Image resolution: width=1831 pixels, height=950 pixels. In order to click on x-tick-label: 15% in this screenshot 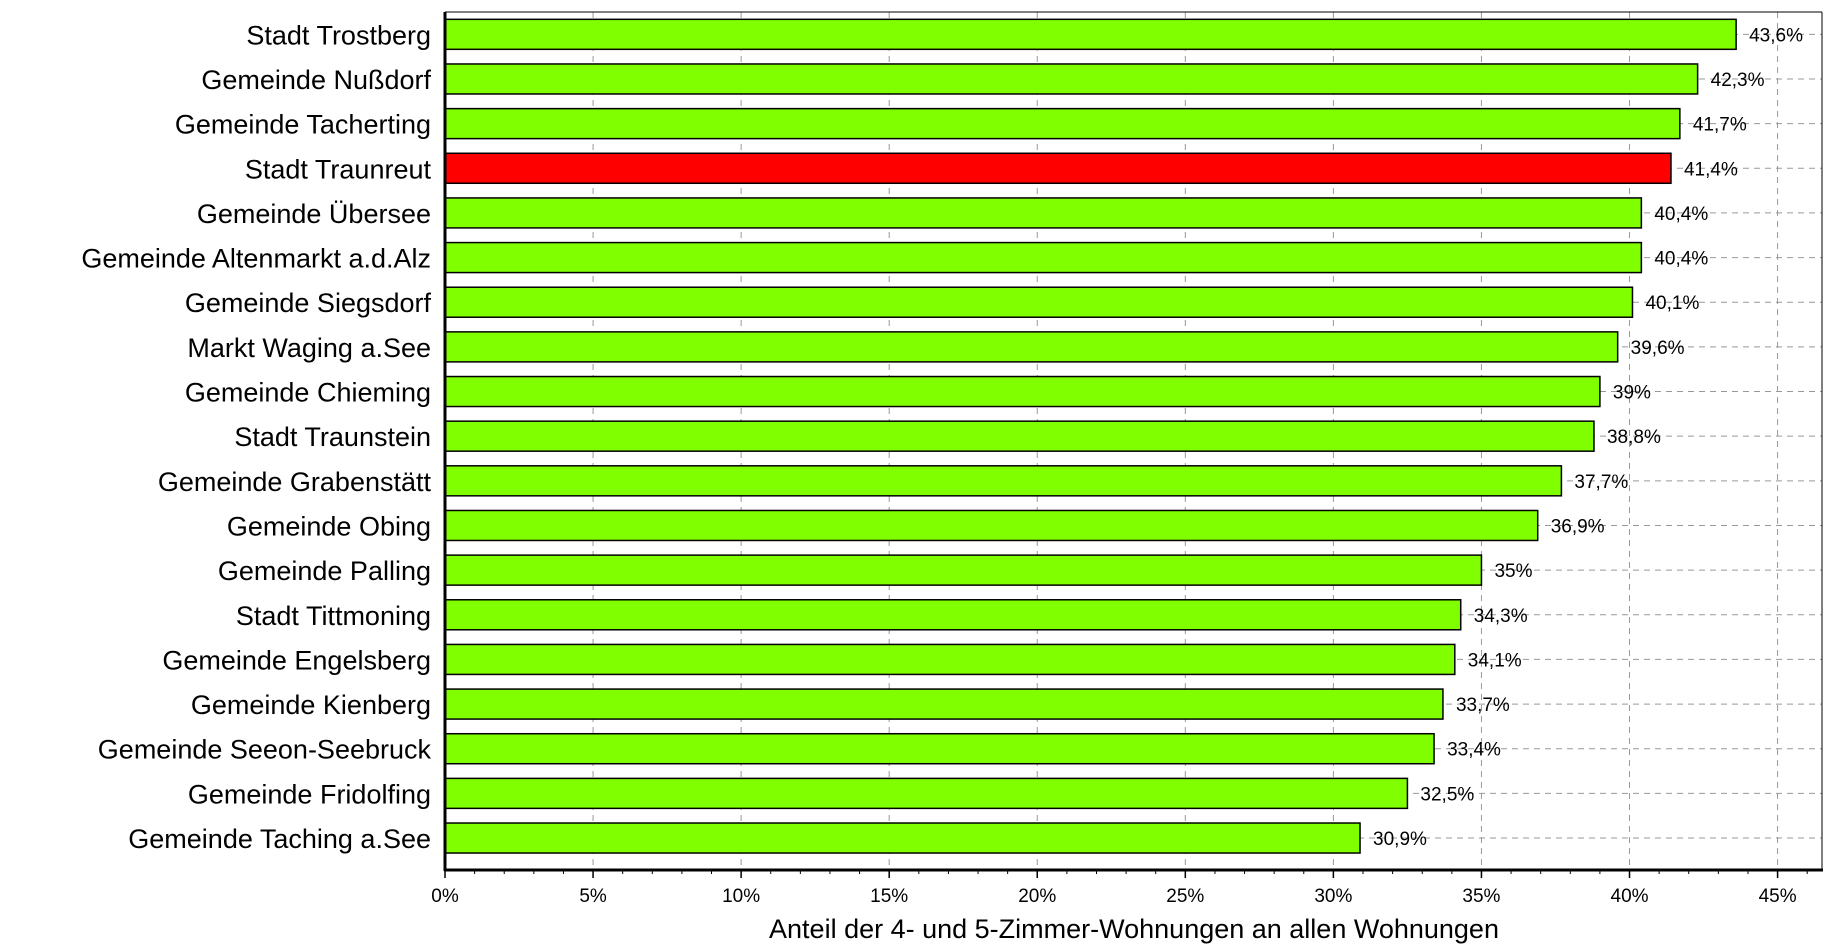, I will do `click(889, 896)`.